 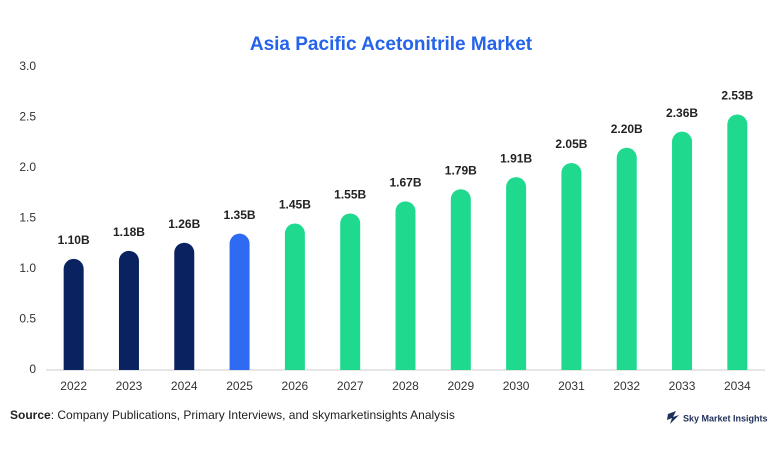 What do you see at coordinates (405, 183) in the screenshot?
I see `value-label: 1.67B` at bounding box center [405, 183].